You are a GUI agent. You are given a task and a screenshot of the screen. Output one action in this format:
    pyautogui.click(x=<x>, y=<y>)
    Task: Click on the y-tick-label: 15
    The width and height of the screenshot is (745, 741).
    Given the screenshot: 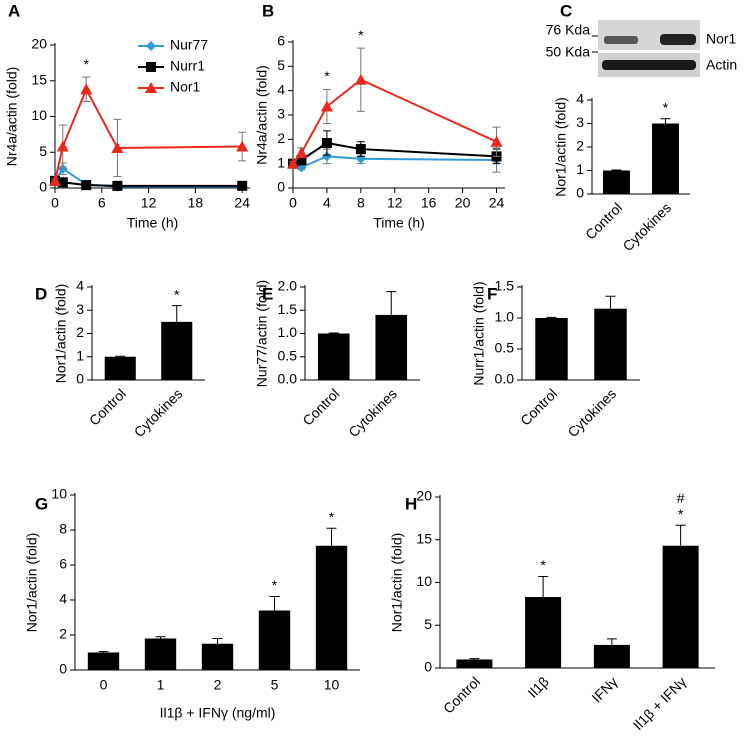 What is the action you would take?
    pyautogui.click(x=424, y=538)
    